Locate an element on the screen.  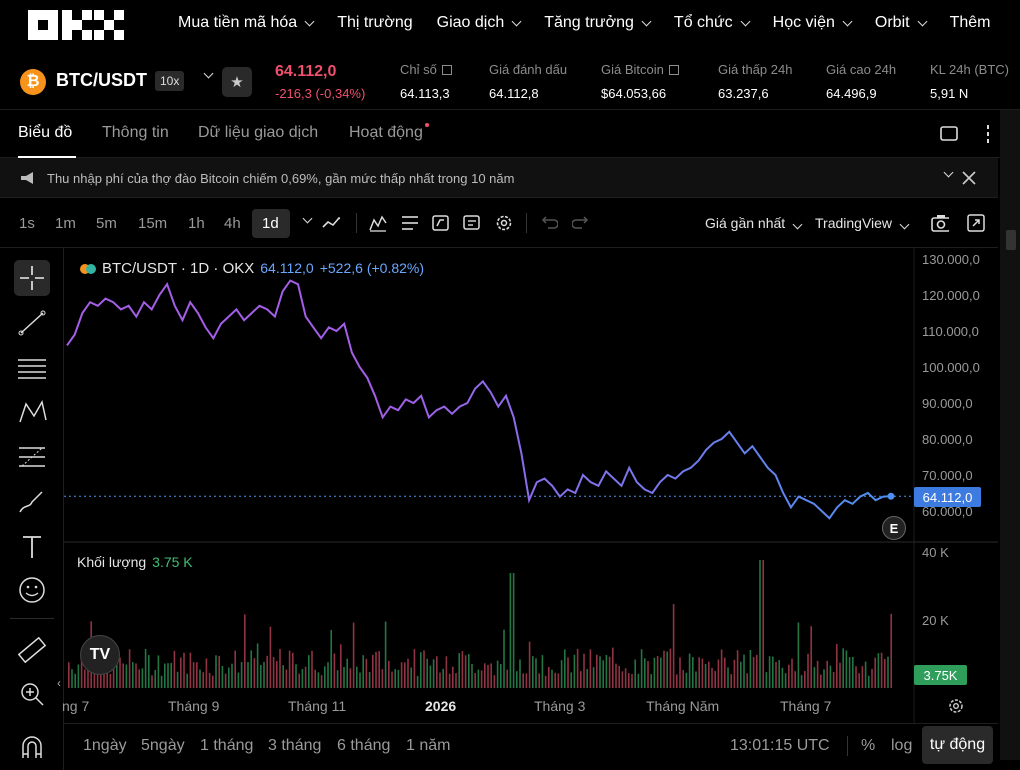
tab-trading-data: Dữ liệu giao dịch is located at coordinates (258, 132).